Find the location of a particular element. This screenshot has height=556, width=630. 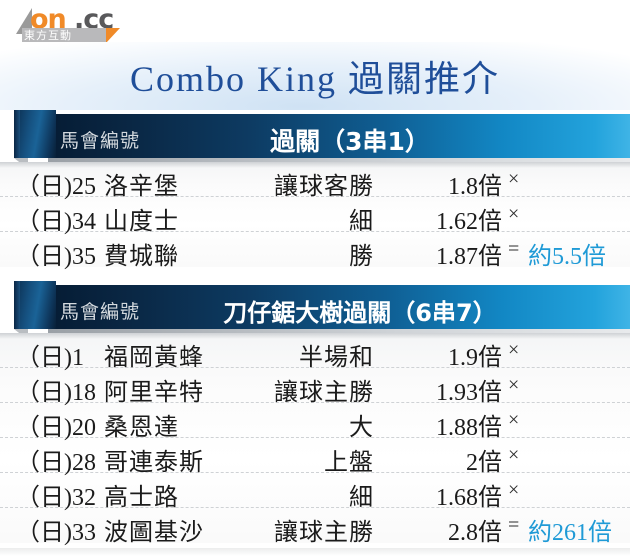

cell-match-id: （日)32 is located at coordinates (56, 498).